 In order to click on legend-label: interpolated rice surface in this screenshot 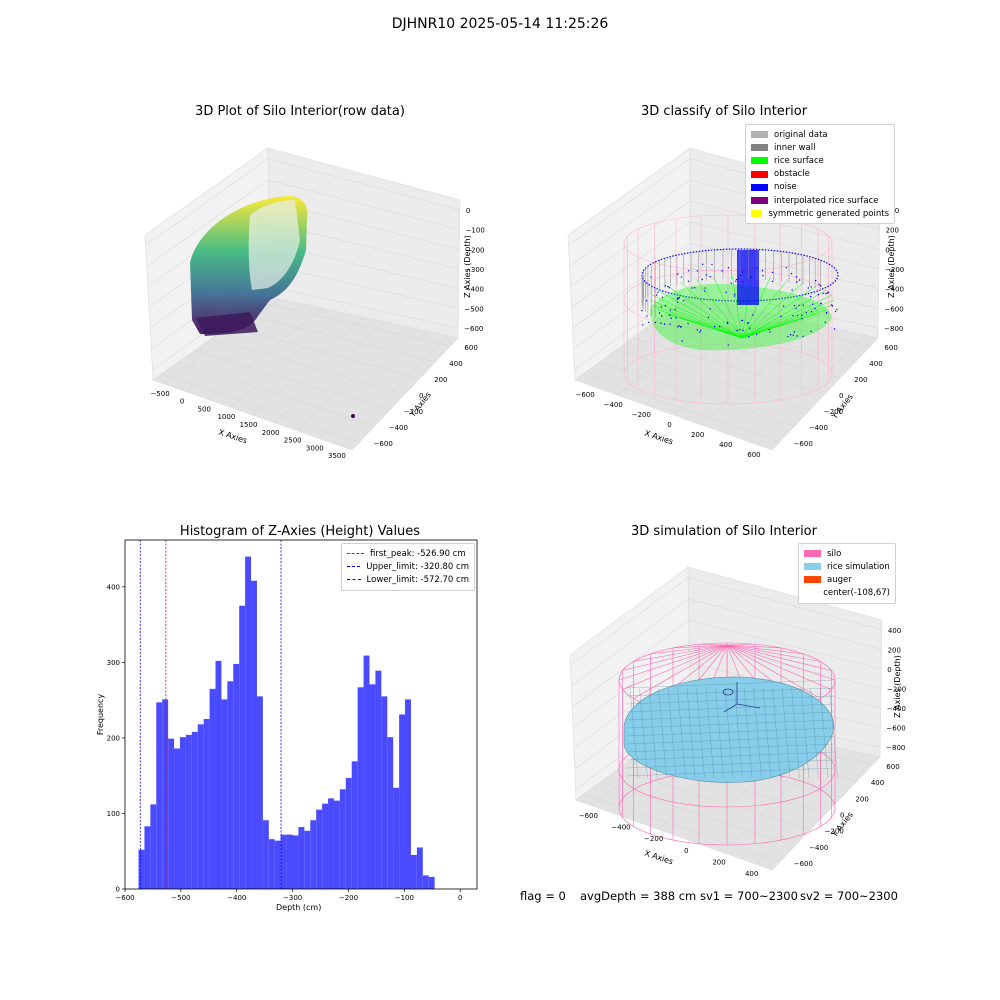, I will do `click(826, 200)`.